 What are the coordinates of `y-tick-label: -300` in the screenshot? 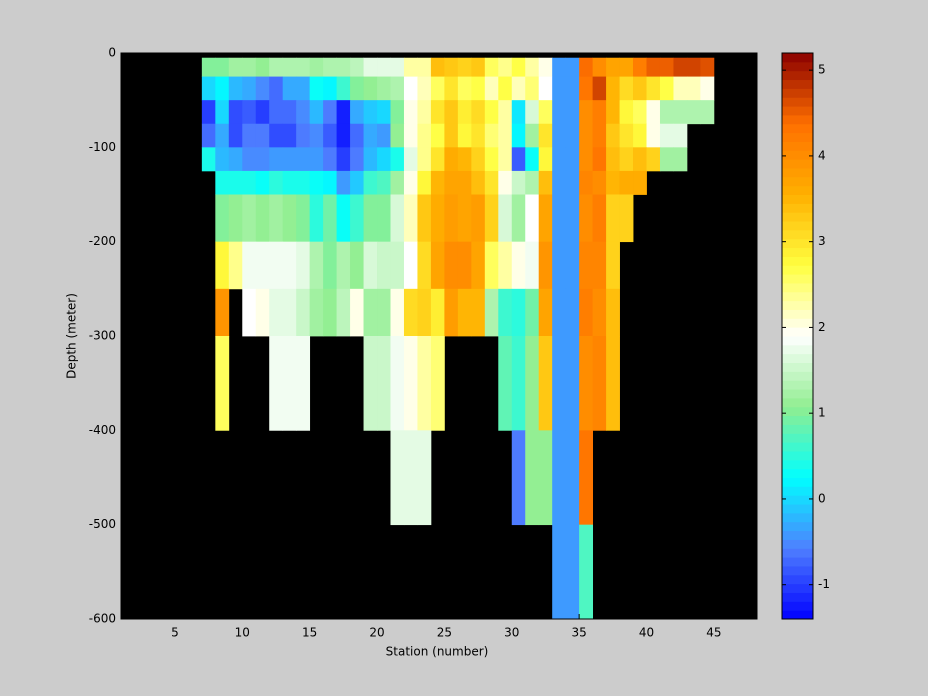 It's located at (102, 336).